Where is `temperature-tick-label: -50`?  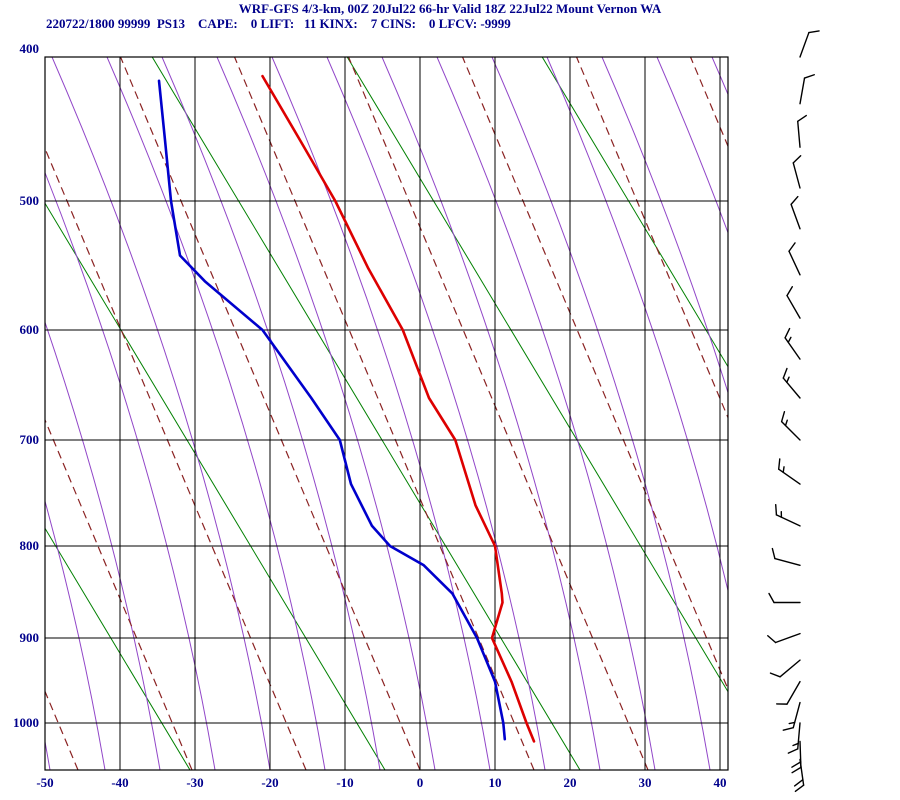 temperature-tick-label: -50 is located at coordinates (44, 782).